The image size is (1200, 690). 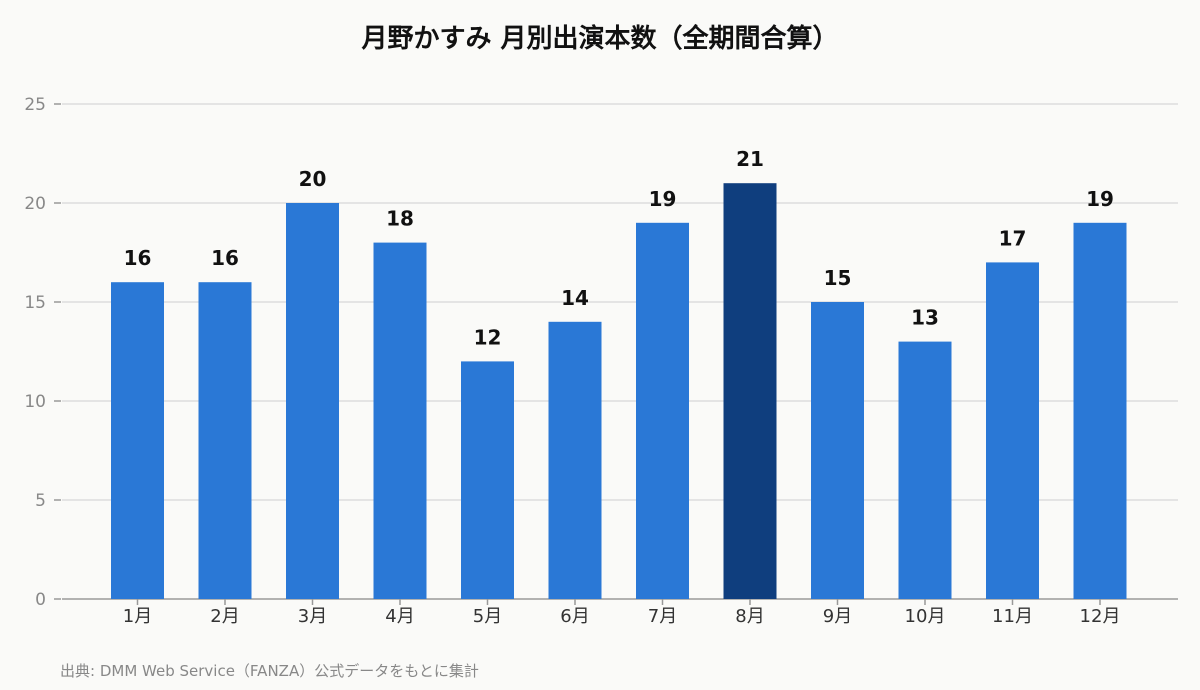 What do you see at coordinates (269, 671) in the screenshot?
I see `source-note: 出典: DMM Web Service（FANZA）公式データをもとに集計` at bounding box center [269, 671].